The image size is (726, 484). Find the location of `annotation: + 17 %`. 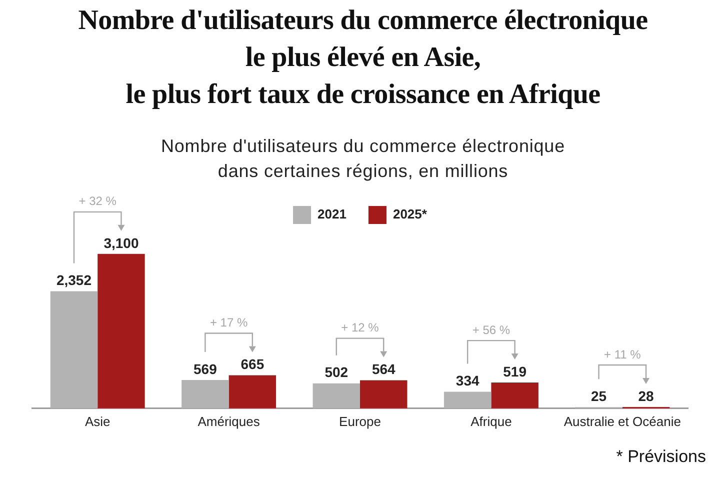

annotation: + 17 % is located at coordinates (229, 323).